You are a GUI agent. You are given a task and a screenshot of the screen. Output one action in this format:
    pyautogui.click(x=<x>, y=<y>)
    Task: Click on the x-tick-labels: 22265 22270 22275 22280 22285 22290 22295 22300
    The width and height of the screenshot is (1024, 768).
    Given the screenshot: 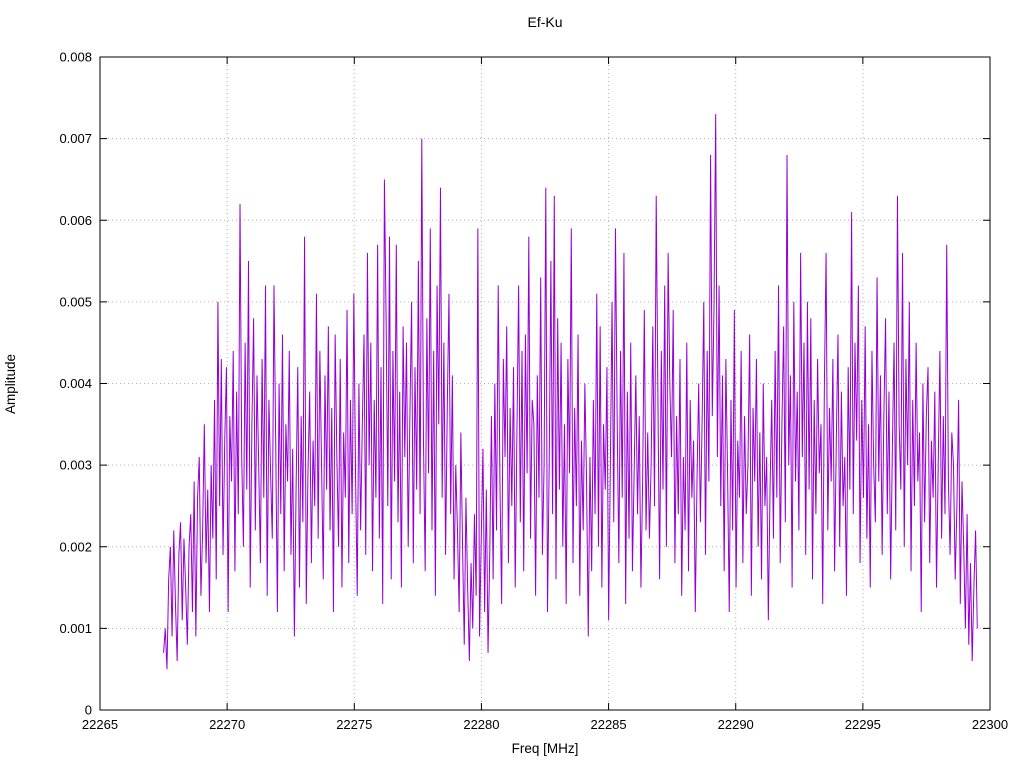 What is the action you would take?
    pyautogui.click(x=545, y=724)
    